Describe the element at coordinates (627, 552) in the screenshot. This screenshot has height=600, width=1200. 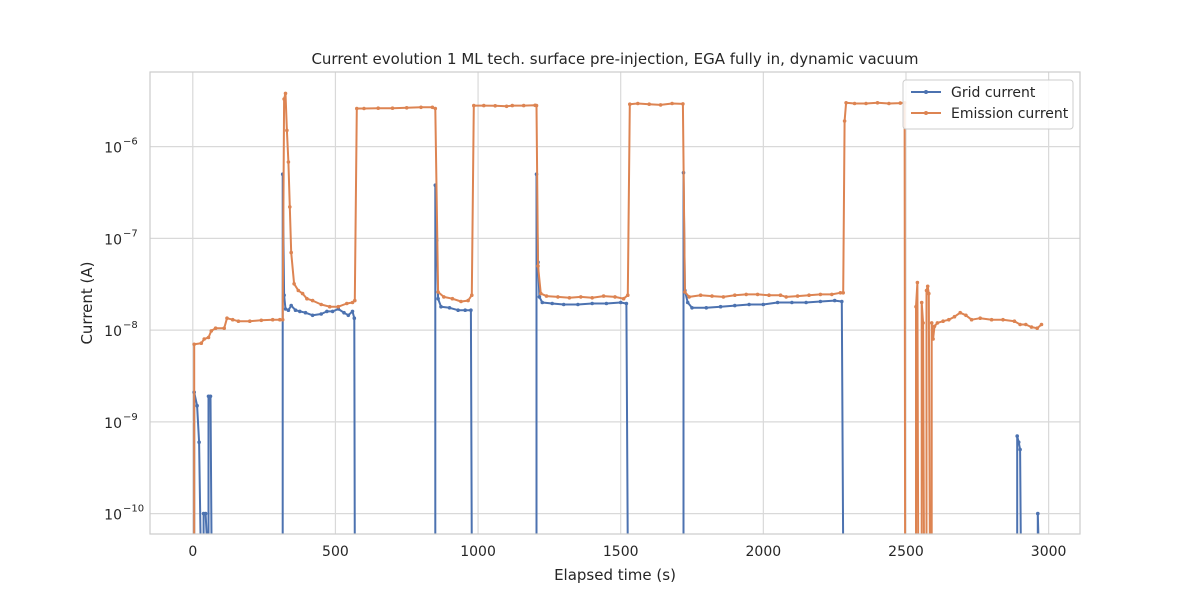
I see `x-axis-ticks: 0 500 1000 1500 2000 2500 3000` at that location.